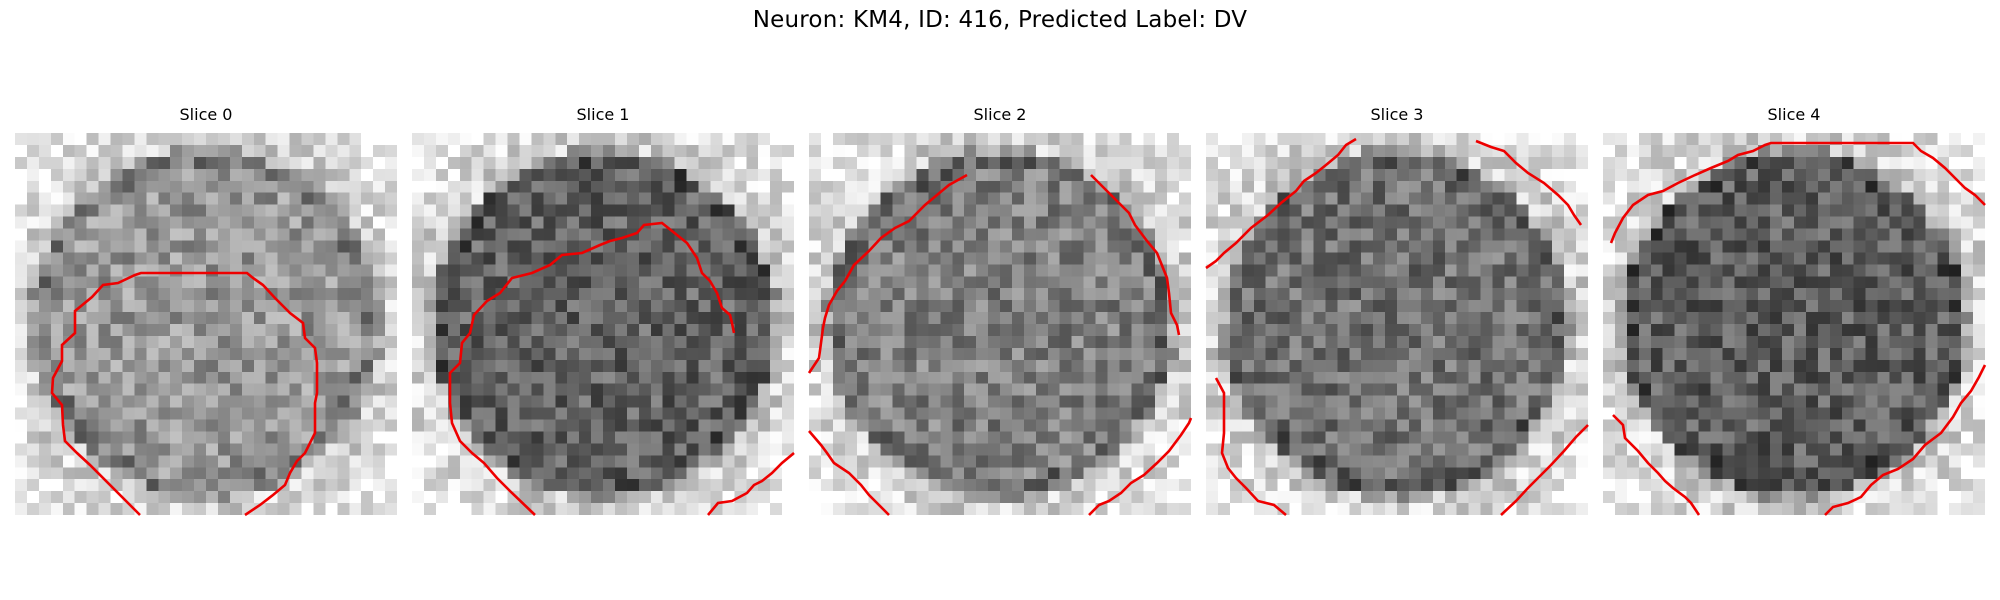 Image resolution: width=2000 pixels, height=600 pixels. Describe the element at coordinates (1000, 114) in the screenshot. I see `slice-title: Slice 2` at that location.